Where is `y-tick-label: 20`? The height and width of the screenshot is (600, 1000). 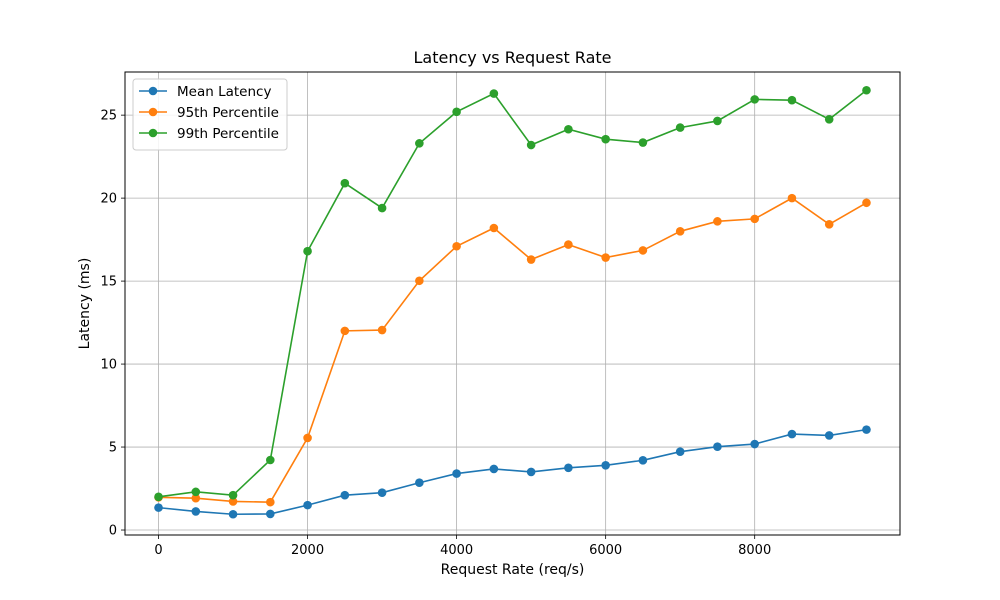
y-tick-label: 20 is located at coordinates (108, 199).